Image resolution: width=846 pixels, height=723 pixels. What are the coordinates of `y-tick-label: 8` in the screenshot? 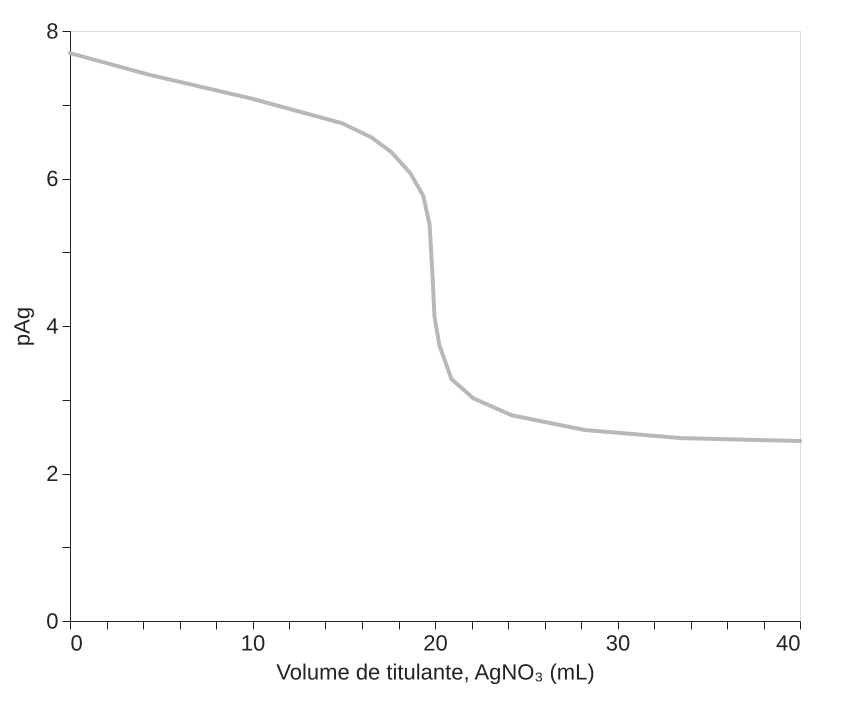 It's located at (52, 31).